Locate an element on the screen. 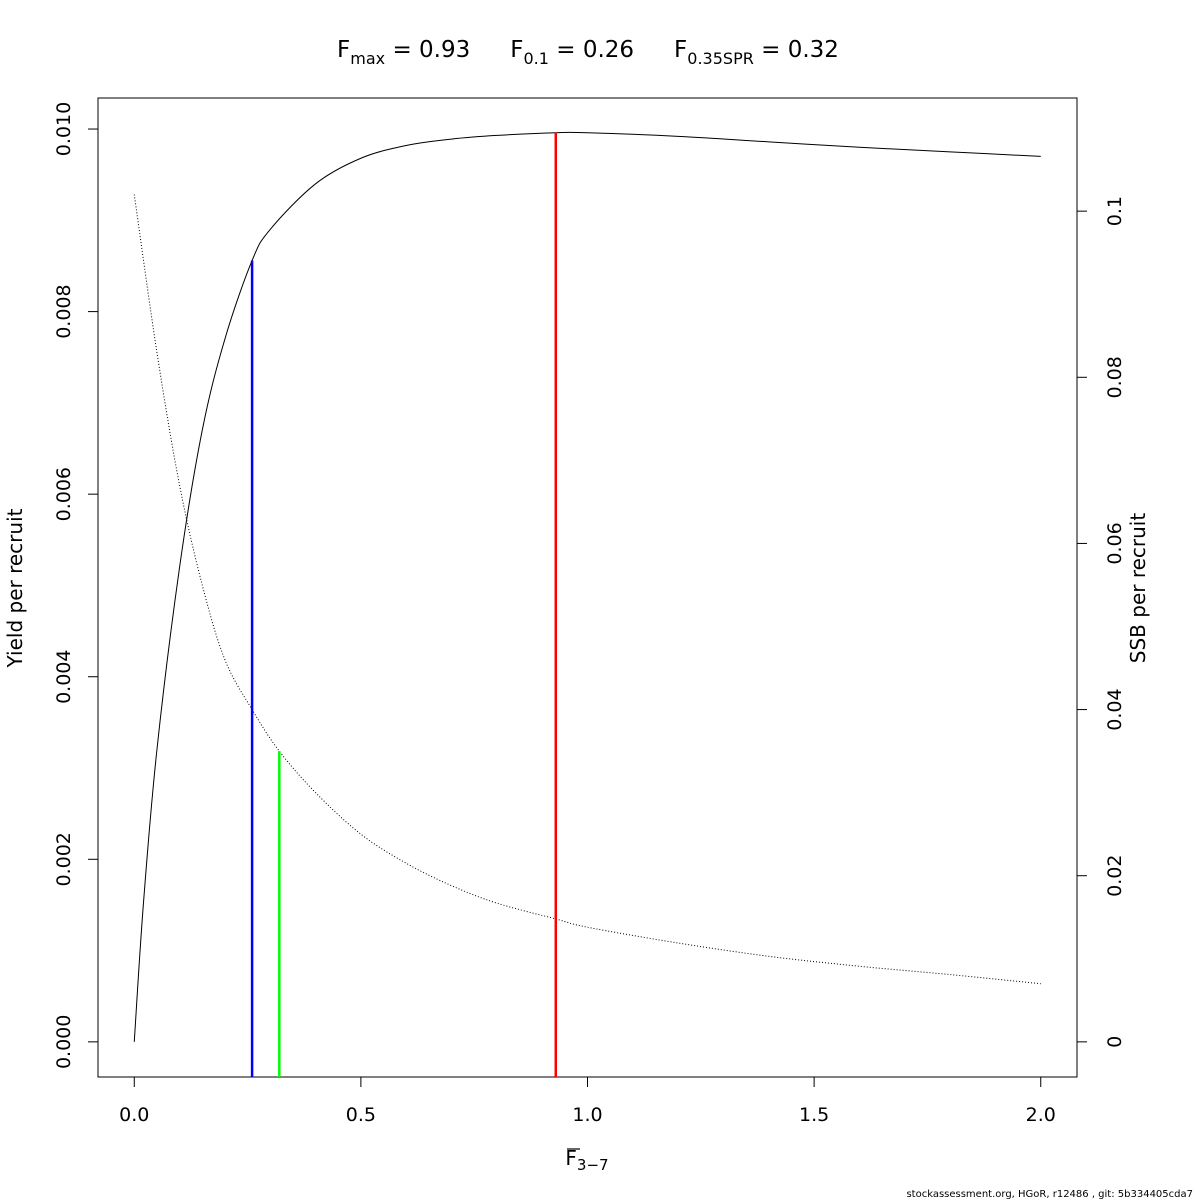  y-right-tick-label: 0.1 is located at coordinates (1115, 211).